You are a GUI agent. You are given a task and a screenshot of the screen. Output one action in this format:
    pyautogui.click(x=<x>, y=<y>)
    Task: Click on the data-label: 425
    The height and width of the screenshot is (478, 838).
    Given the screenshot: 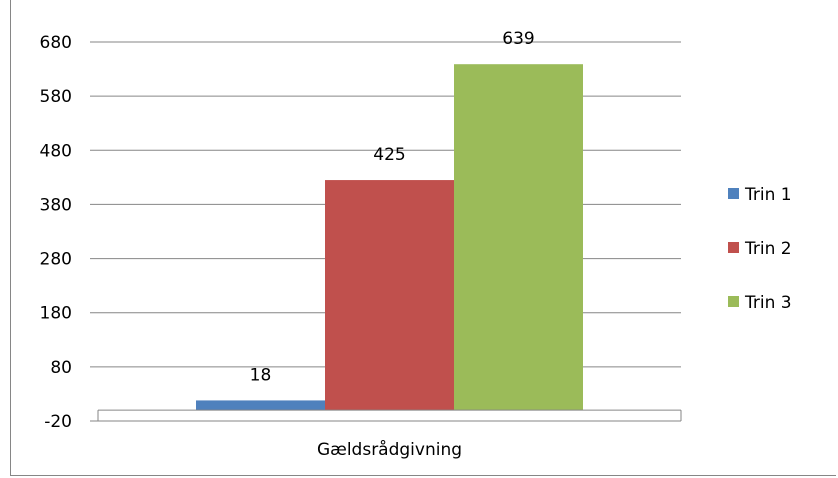 What is the action you would take?
    pyautogui.click(x=389, y=155)
    